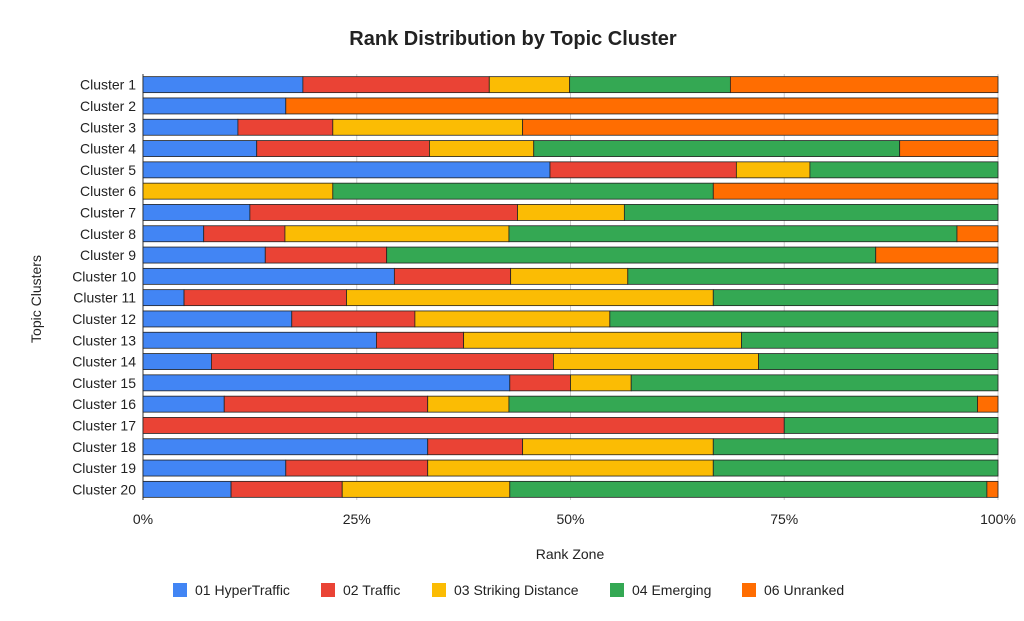 This screenshot has width=1024, height=621. Describe the element at coordinates (671, 590) in the screenshot. I see `legend-label: 04 Emerging` at that location.